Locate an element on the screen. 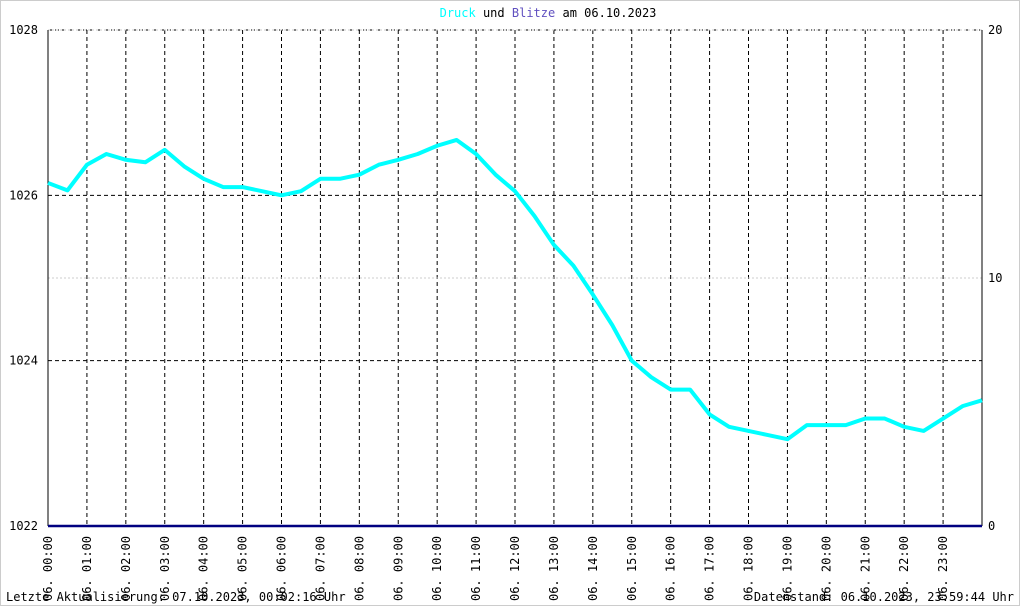 This screenshot has height=606, width=1020. x-tick-label: 06. 15:00 is located at coordinates (632, 568).